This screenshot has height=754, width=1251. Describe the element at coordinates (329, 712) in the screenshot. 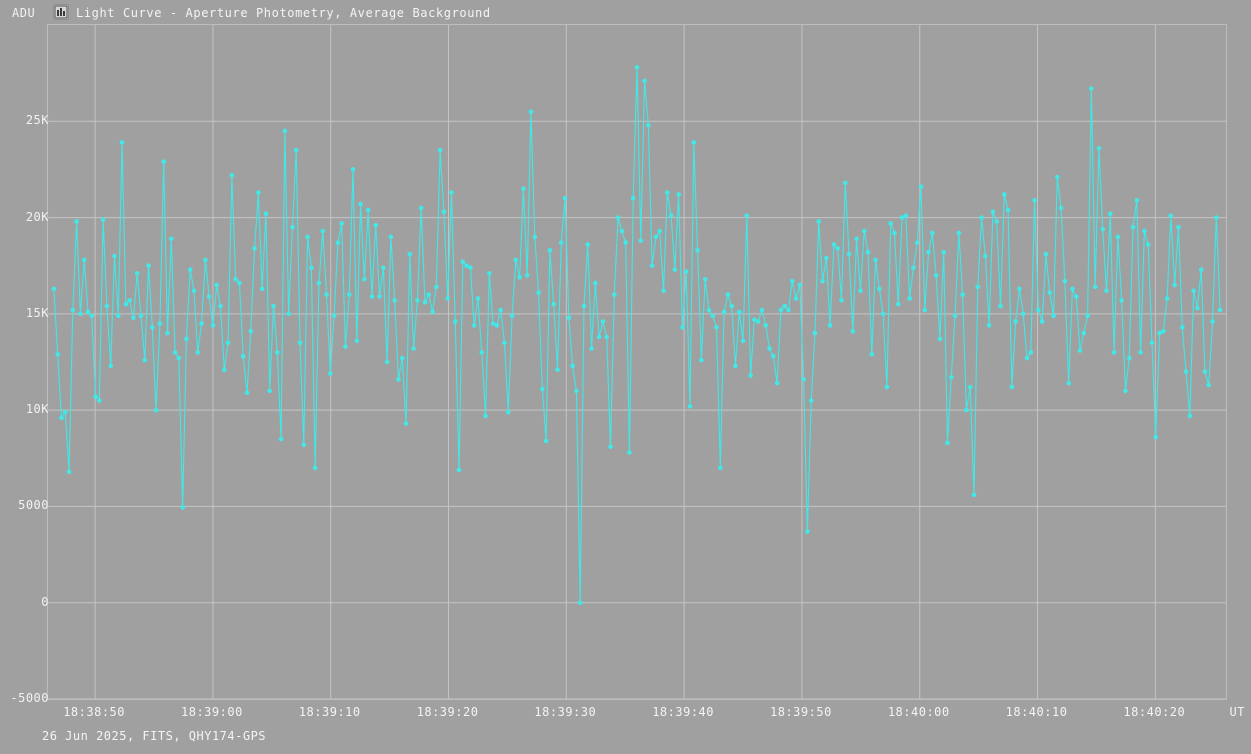

I see `x-axis-tick-label: 18:39:10` at that location.